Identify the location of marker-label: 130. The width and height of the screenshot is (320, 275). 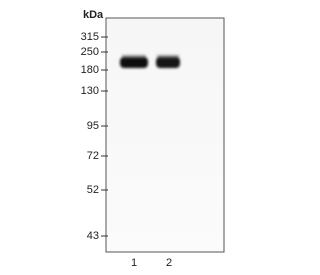
(90, 91).